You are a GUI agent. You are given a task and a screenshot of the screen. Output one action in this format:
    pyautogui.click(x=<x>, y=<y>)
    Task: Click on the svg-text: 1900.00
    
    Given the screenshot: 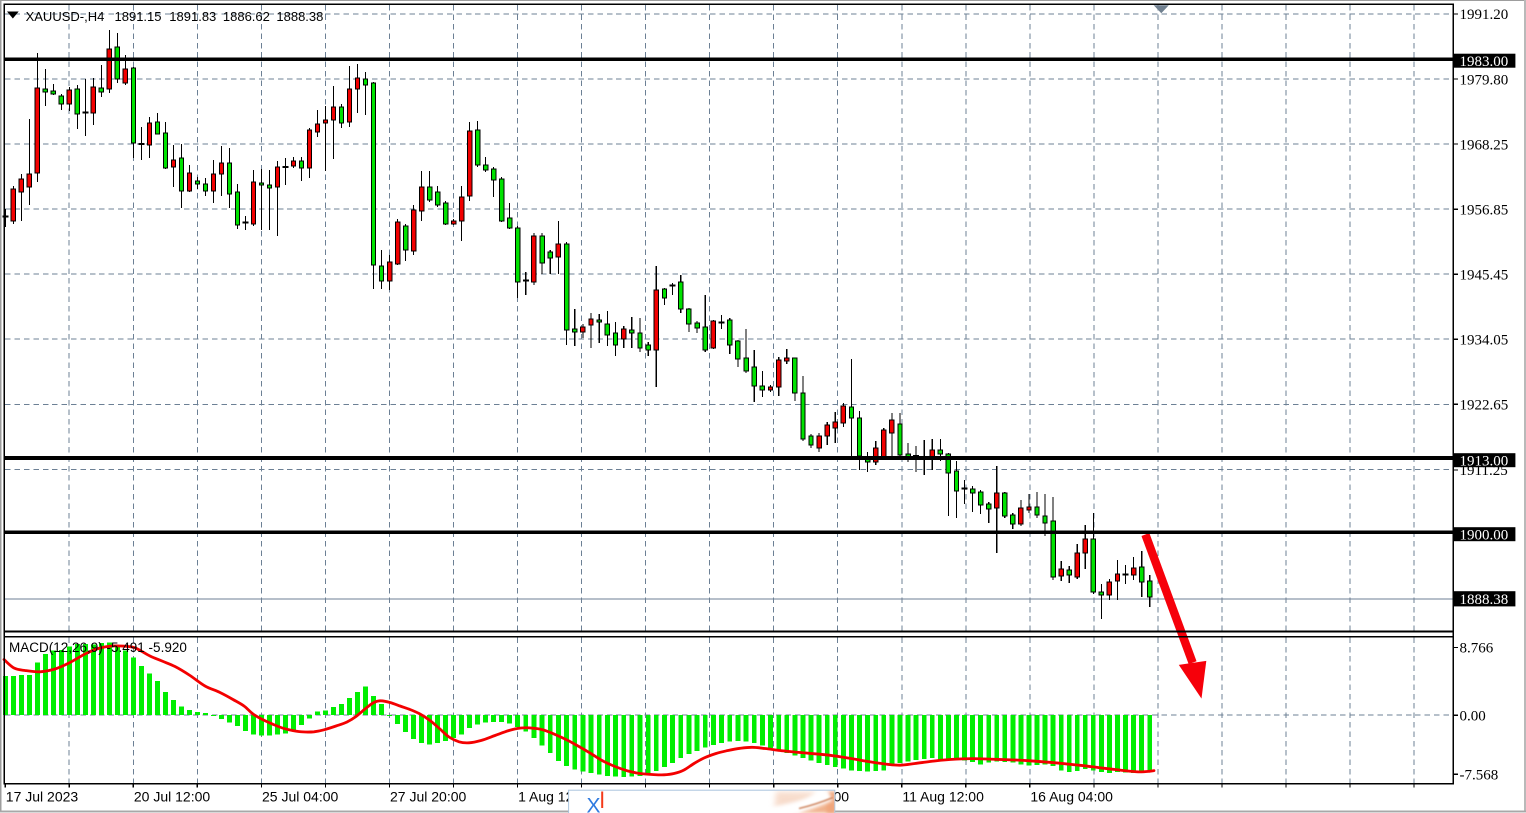 What is the action you would take?
    pyautogui.click(x=1484, y=535)
    